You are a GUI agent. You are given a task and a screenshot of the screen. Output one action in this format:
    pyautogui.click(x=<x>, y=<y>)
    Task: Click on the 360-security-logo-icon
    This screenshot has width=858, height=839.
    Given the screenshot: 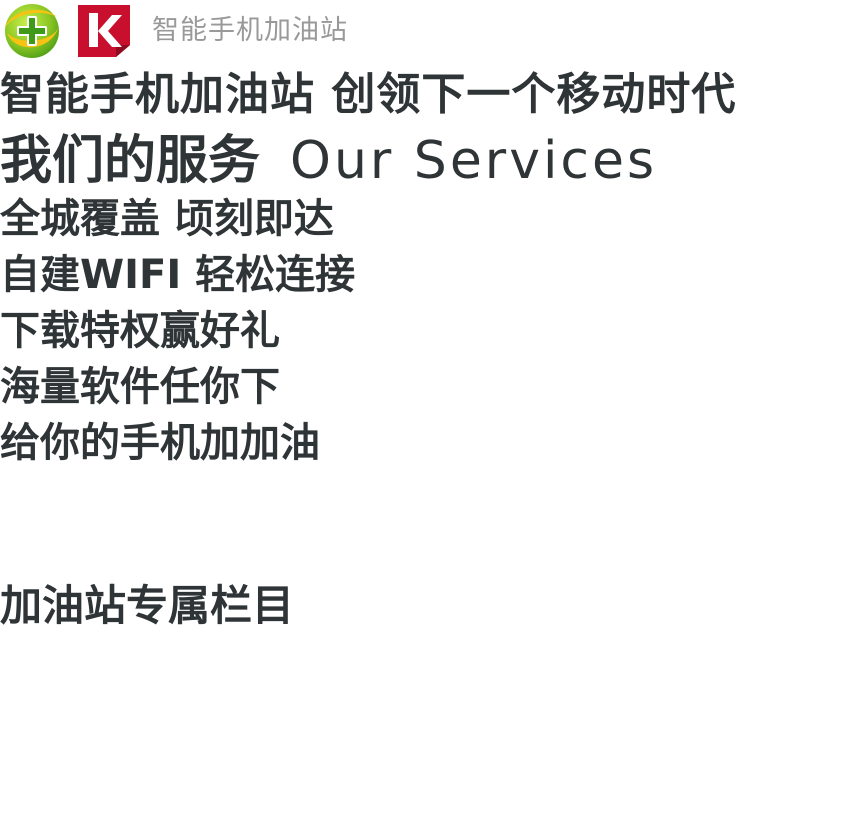 What is the action you would take?
    pyautogui.click(x=32, y=31)
    